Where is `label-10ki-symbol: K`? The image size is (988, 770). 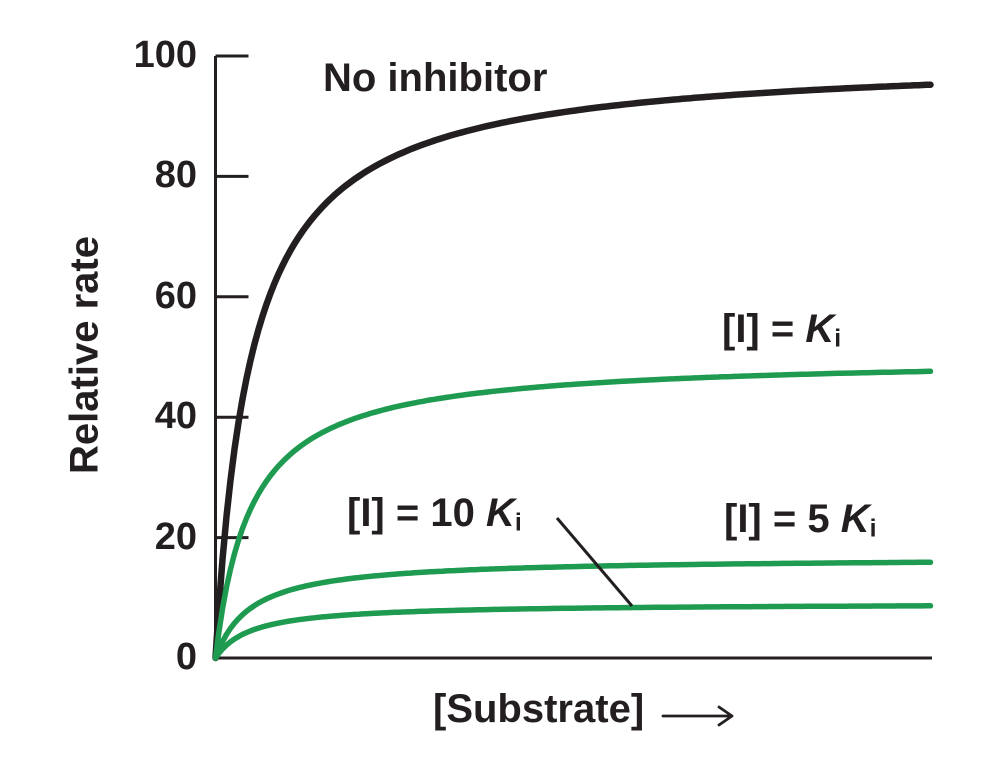 label-10ki-symbol: K is located at coordinates (500, 513).